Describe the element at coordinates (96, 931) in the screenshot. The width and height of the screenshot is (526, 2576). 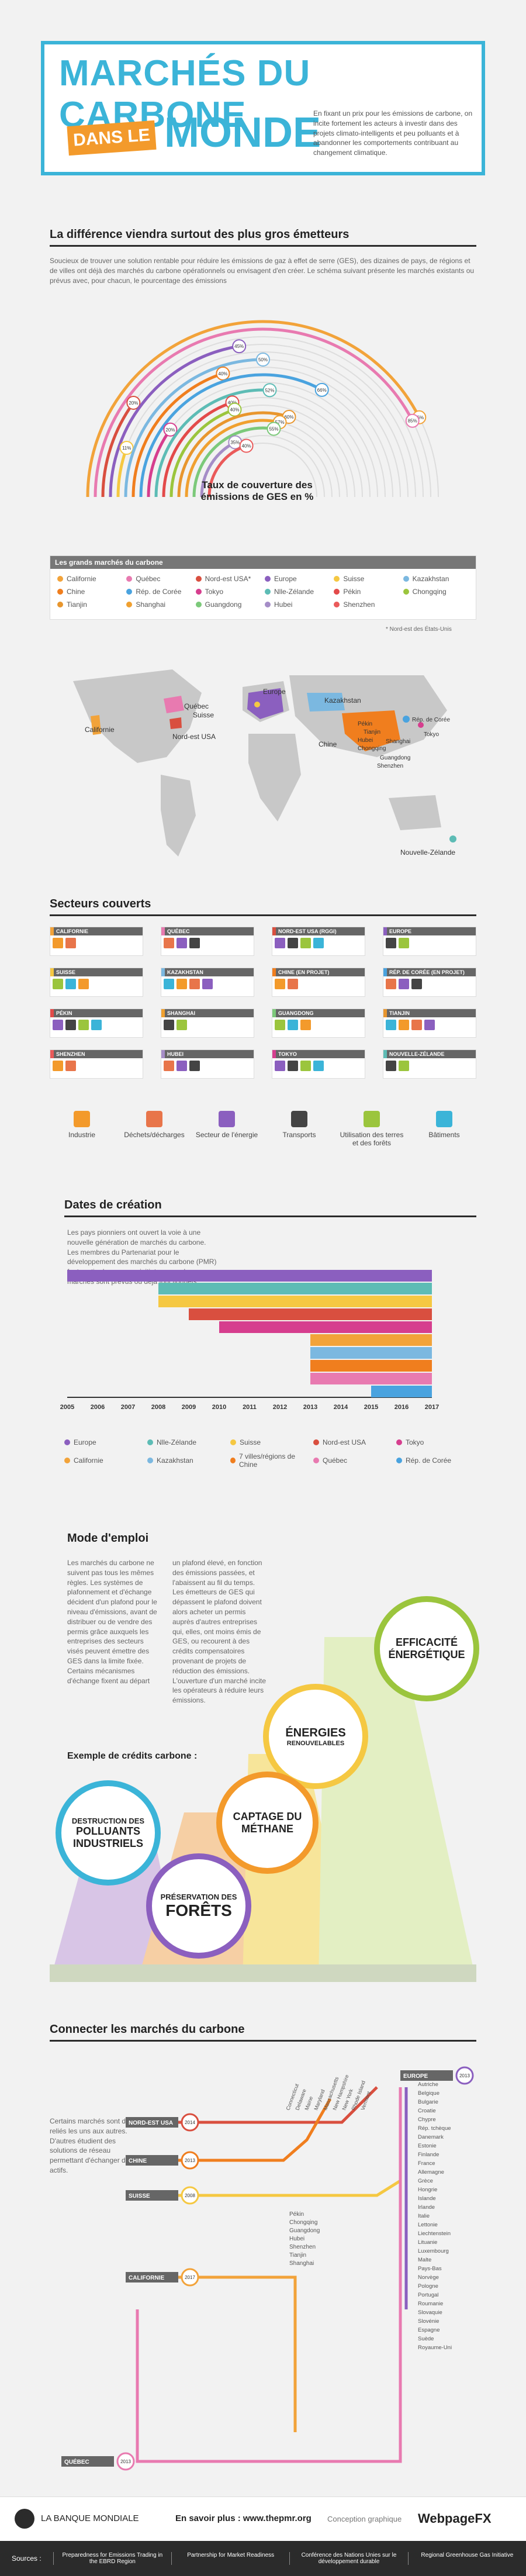
I see `sector-card-title: CALIFORNIE` at that location.